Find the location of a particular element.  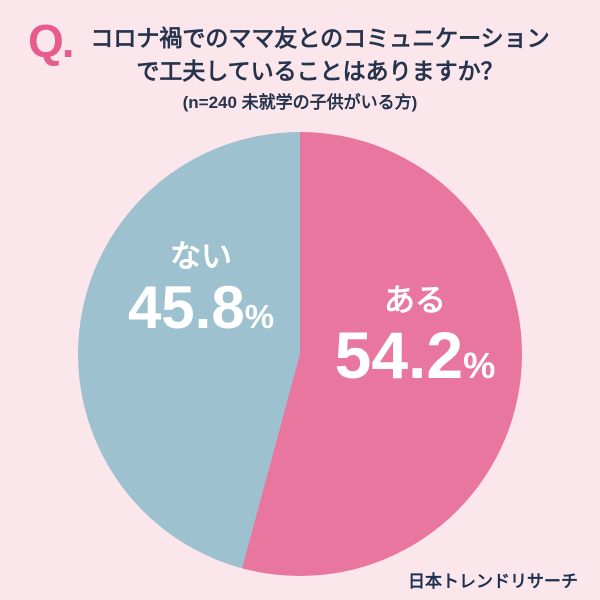

slice-value-nai: 45.8% is located at coordinates (201, 308).